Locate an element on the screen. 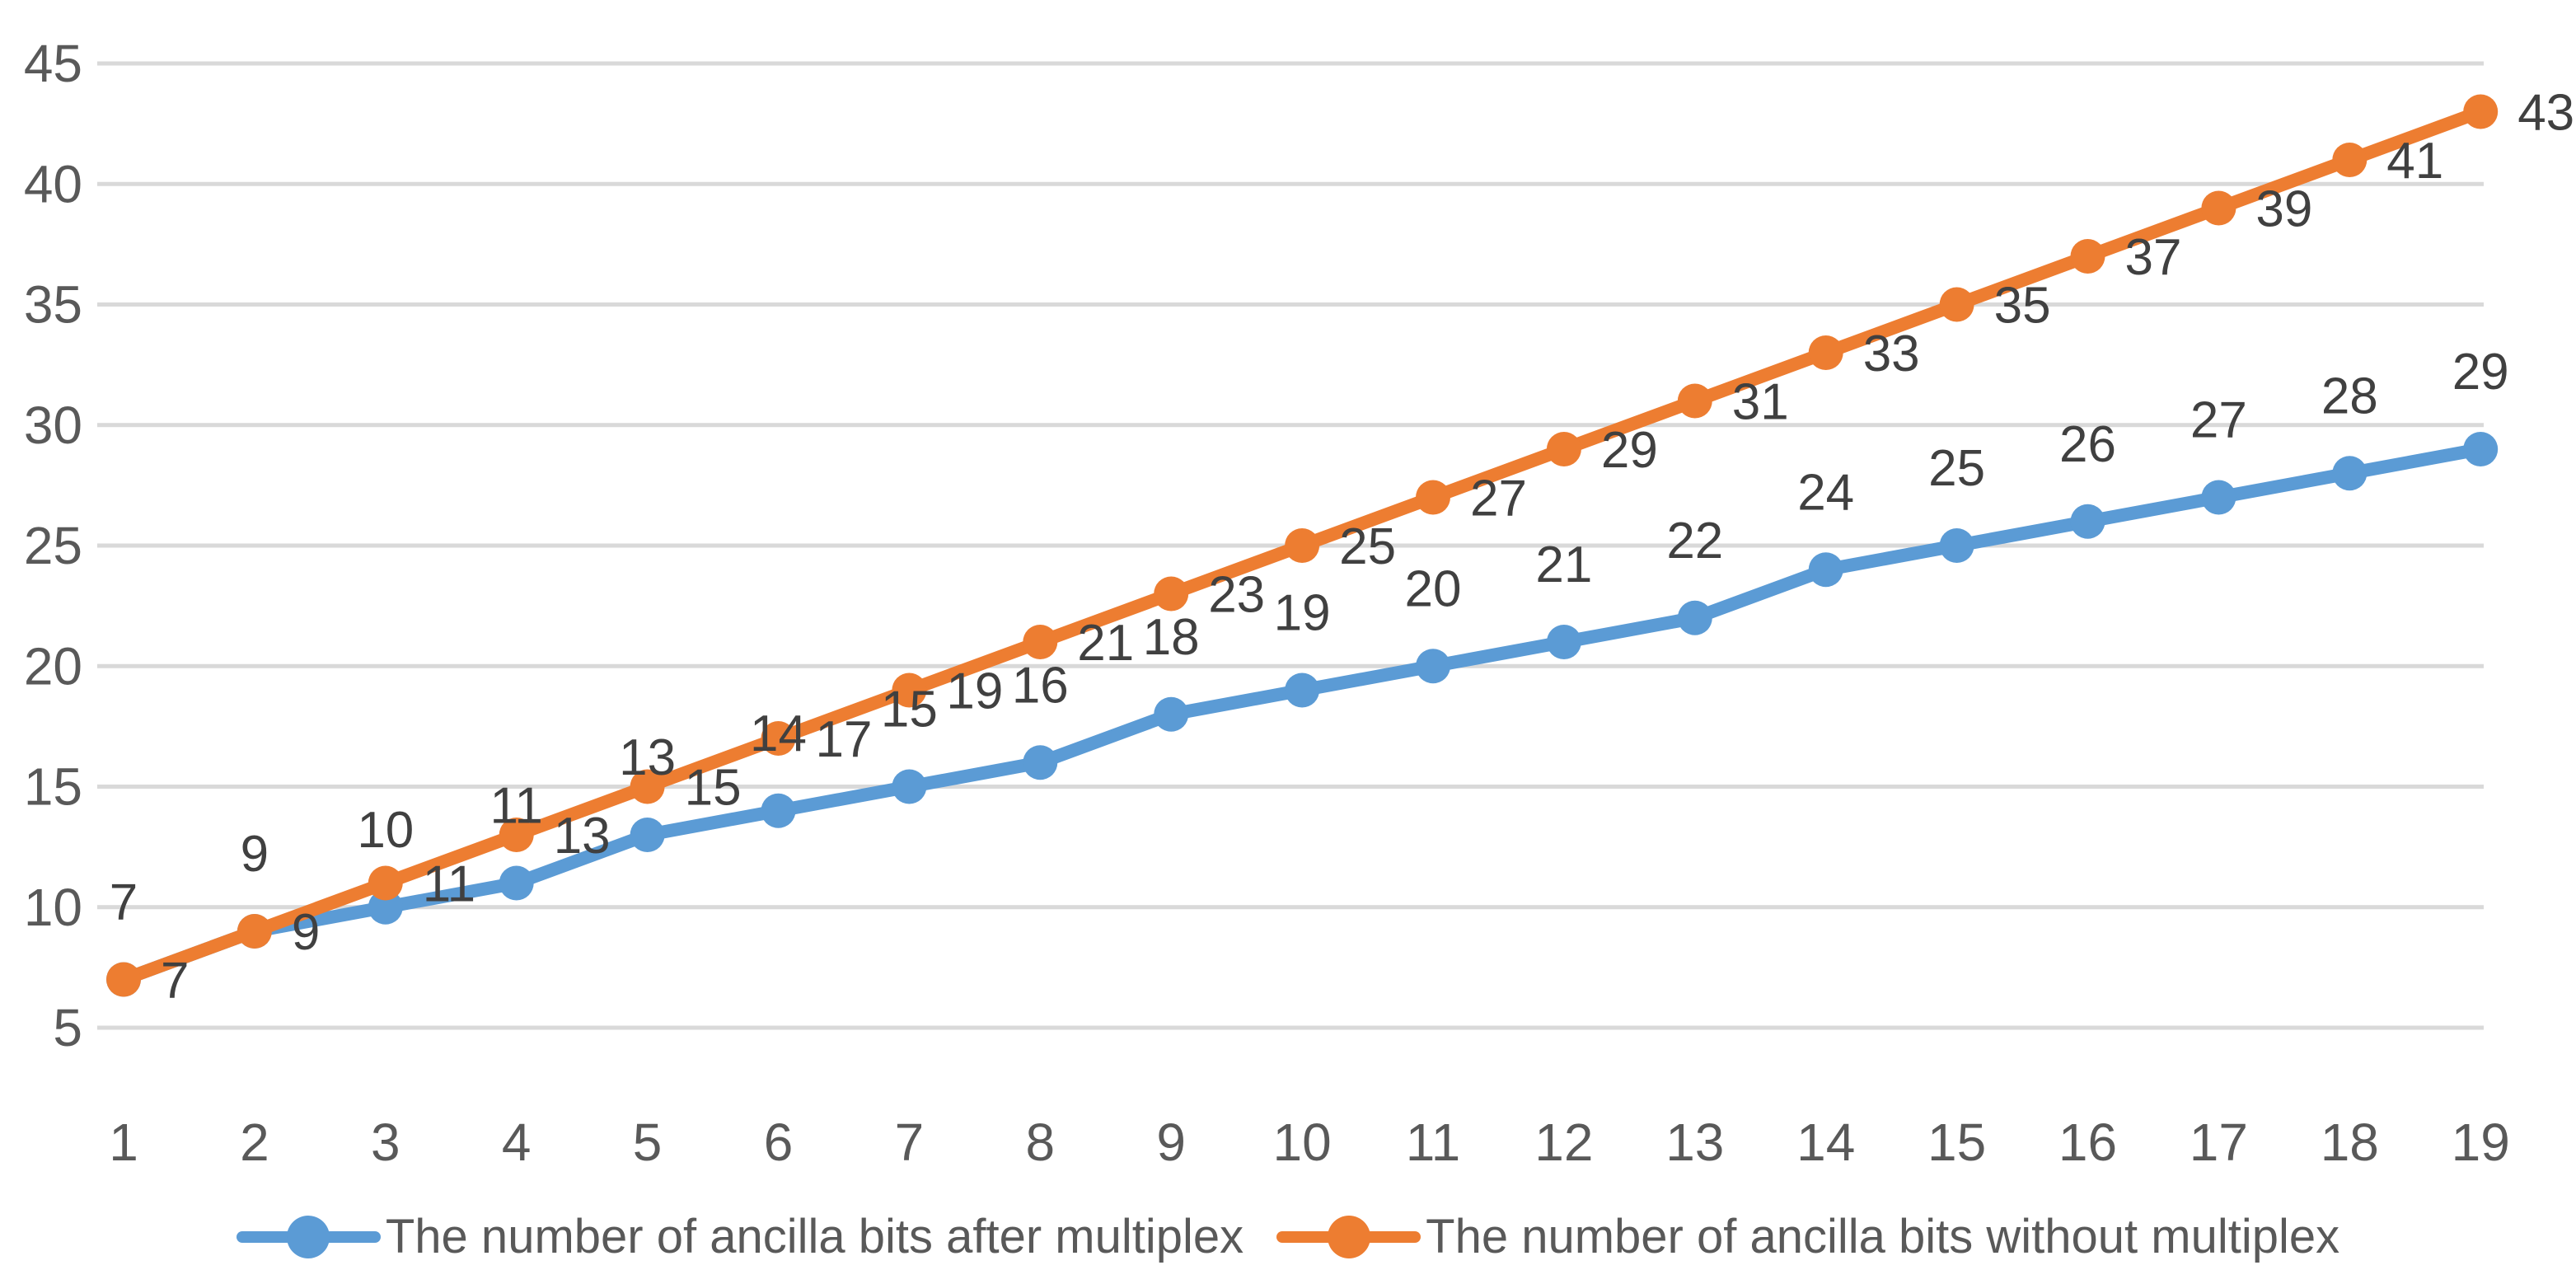  x-axis-tick-label: 5 is located at coordinates (648, 1142).